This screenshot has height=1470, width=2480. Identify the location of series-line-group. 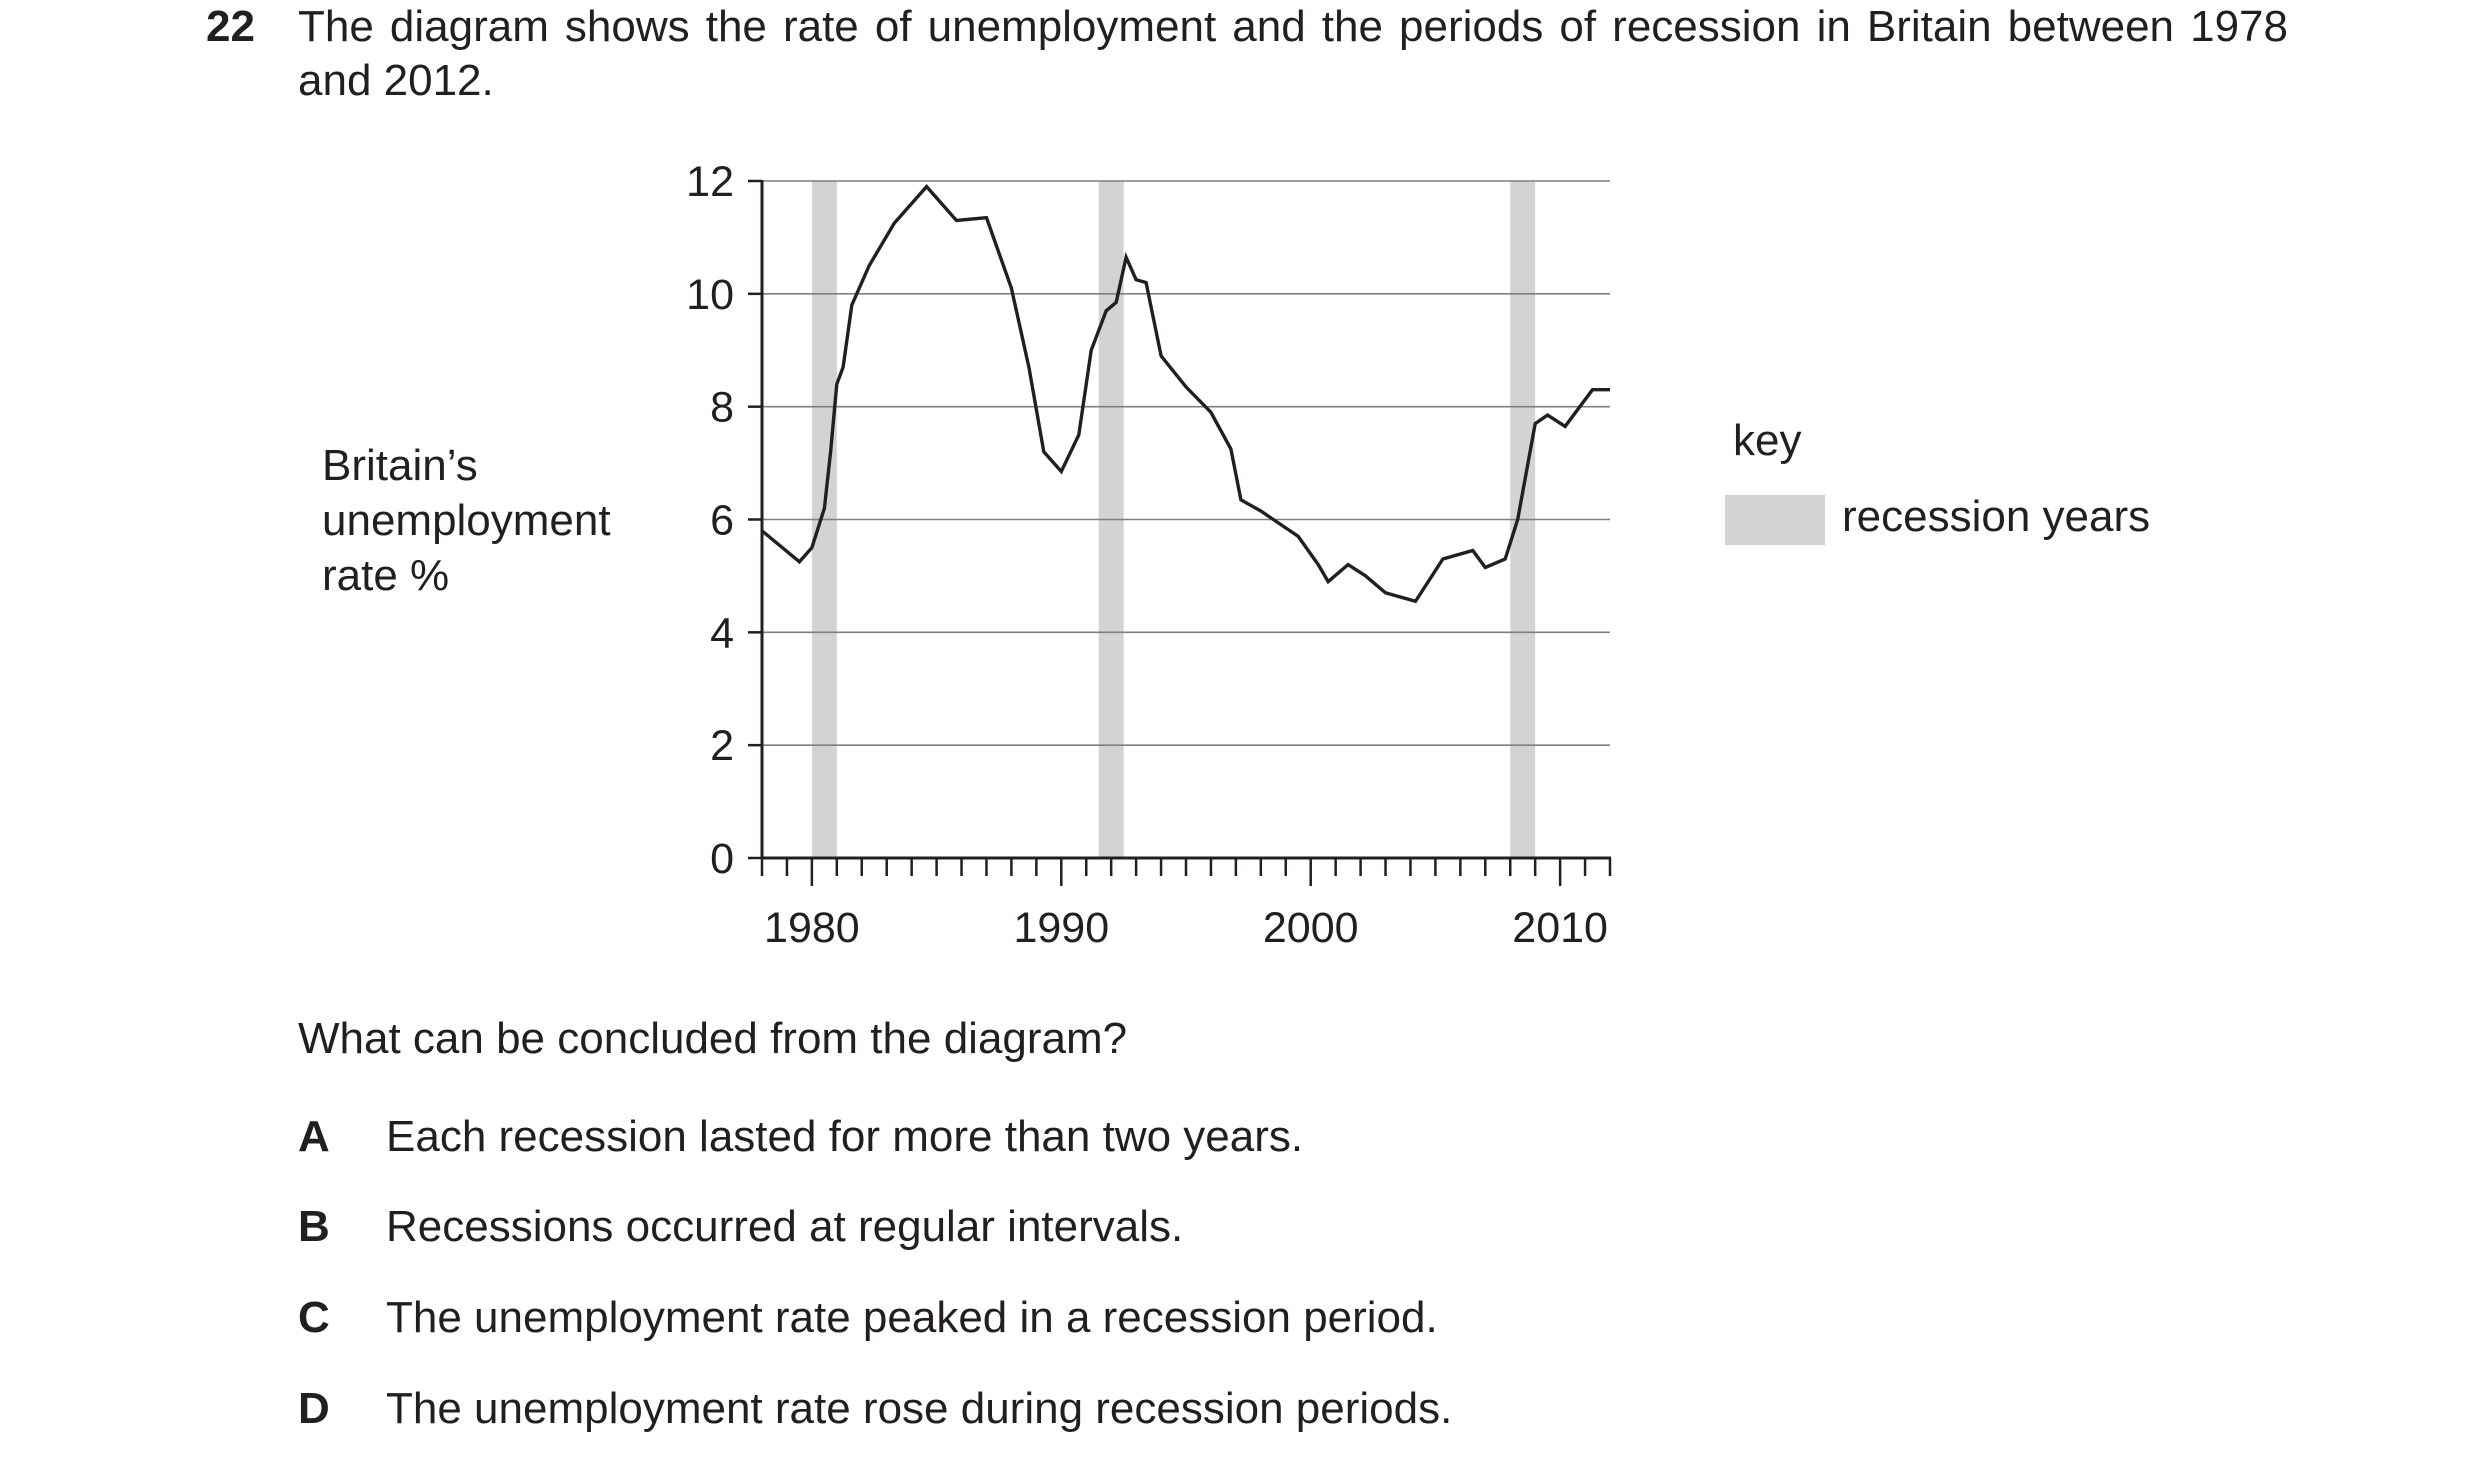
(1185, 394).